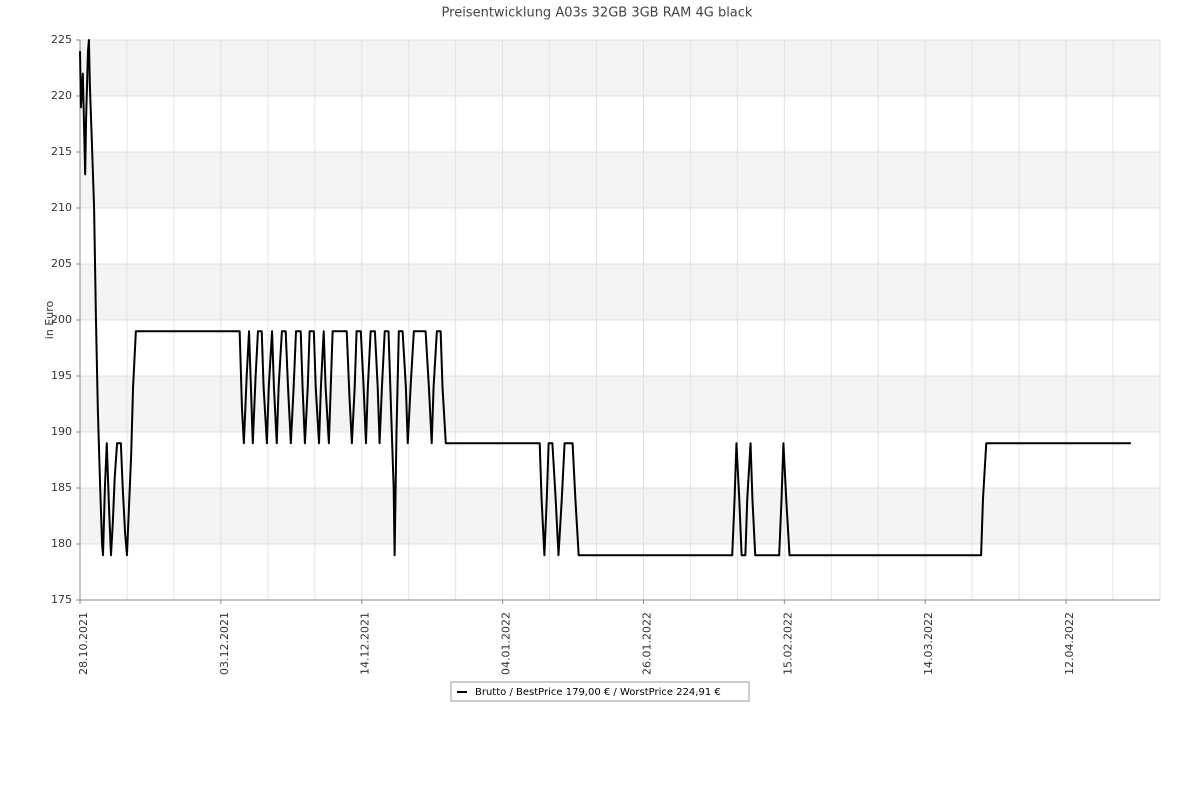 This screenshot has height=800, width=1200. I want to click on x-tick-label: 03.12.2021, so click(224, 643).